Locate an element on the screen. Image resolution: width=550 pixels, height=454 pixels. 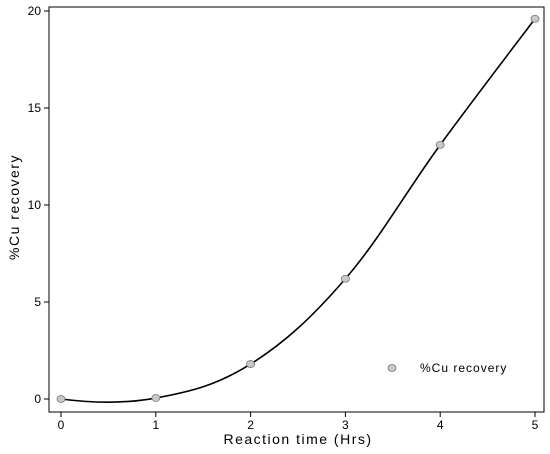
x-tick-label: 5 is located at coordinates (535, 425).